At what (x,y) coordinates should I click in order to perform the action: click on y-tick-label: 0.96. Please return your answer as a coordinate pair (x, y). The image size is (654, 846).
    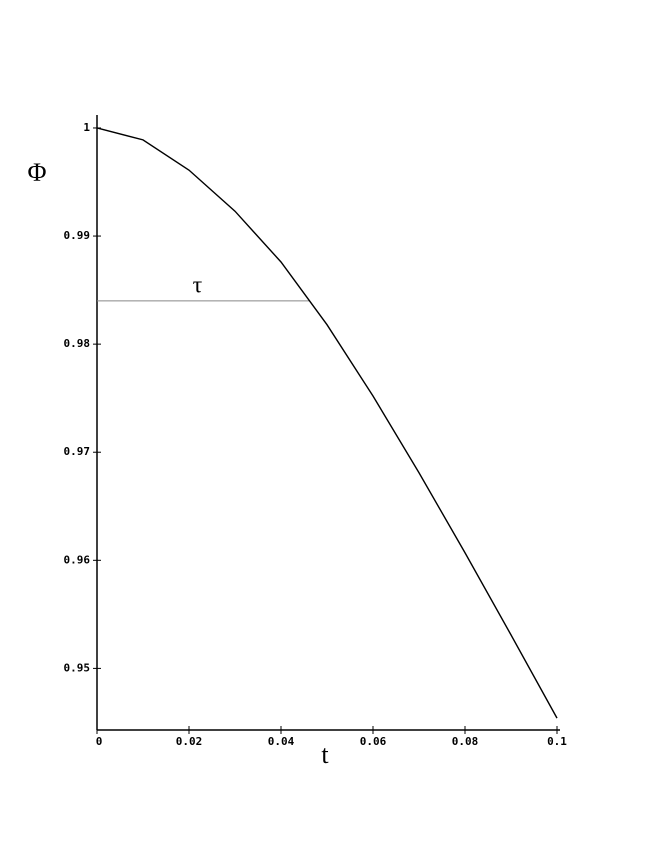
    Looking at the image, I should click on (77, 559).